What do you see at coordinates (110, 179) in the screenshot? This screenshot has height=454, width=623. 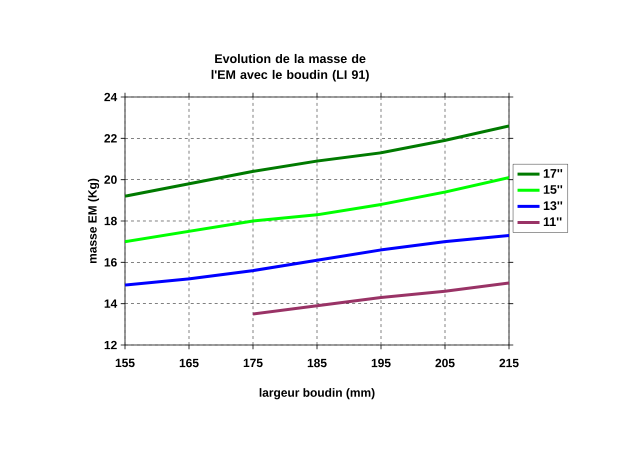 I see `y-tick-label: 20` at bounding box center [110, 179].